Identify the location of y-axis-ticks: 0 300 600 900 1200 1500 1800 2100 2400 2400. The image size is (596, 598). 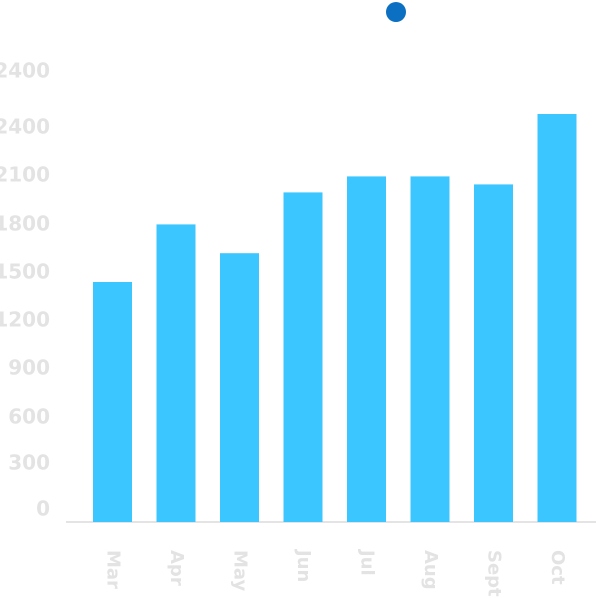
(25, 290).